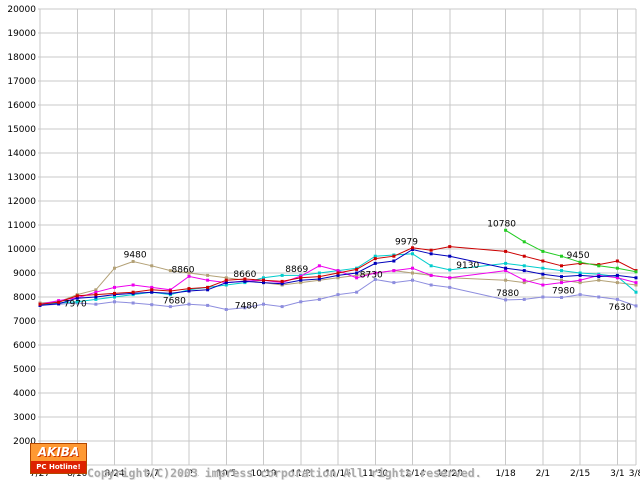  What do you see at coordinates (24, 418) in the screenshot?
I see `svg-text: 3000` at bounding box center [24, 418].